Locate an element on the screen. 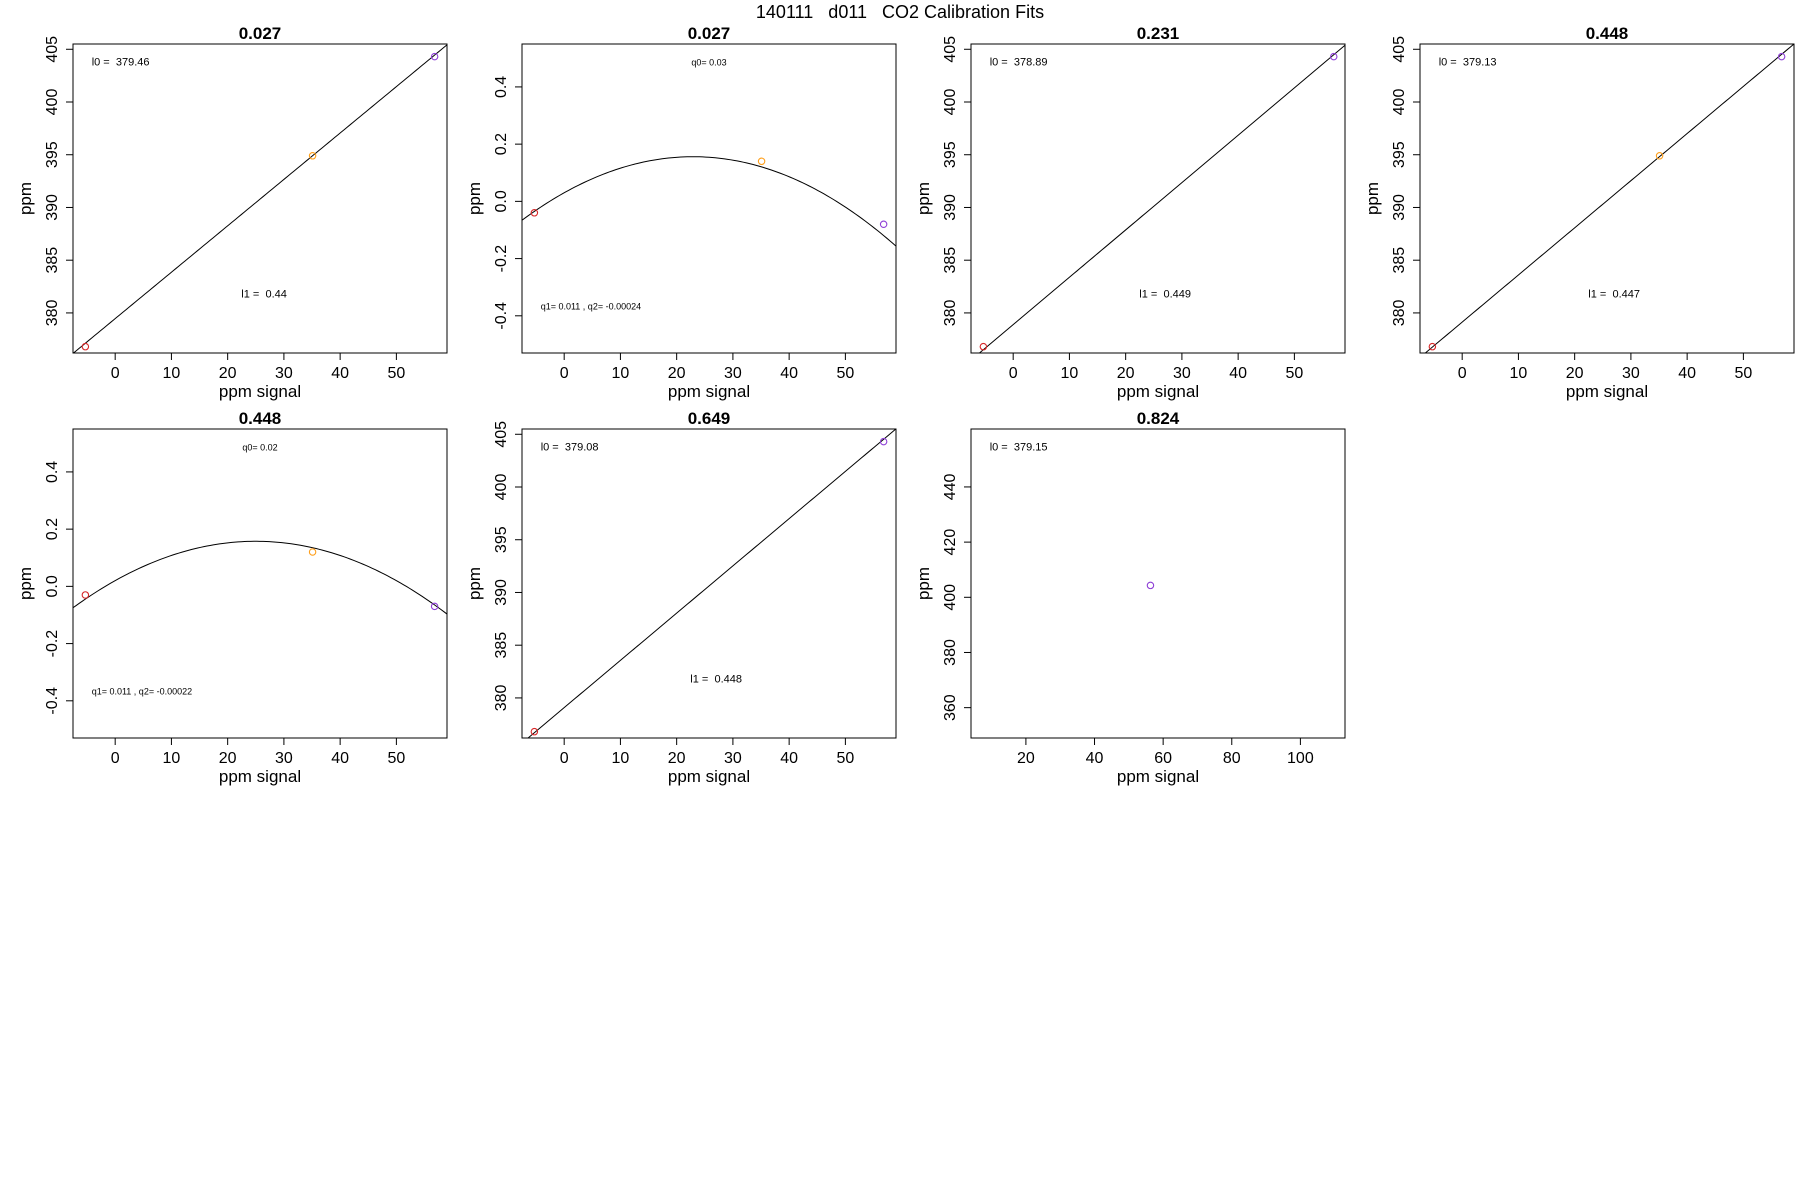 Image resolution: width=1800 pixels, height=1200 pixels. panel-title: 0.824 is located at coordinates (1158, 418).